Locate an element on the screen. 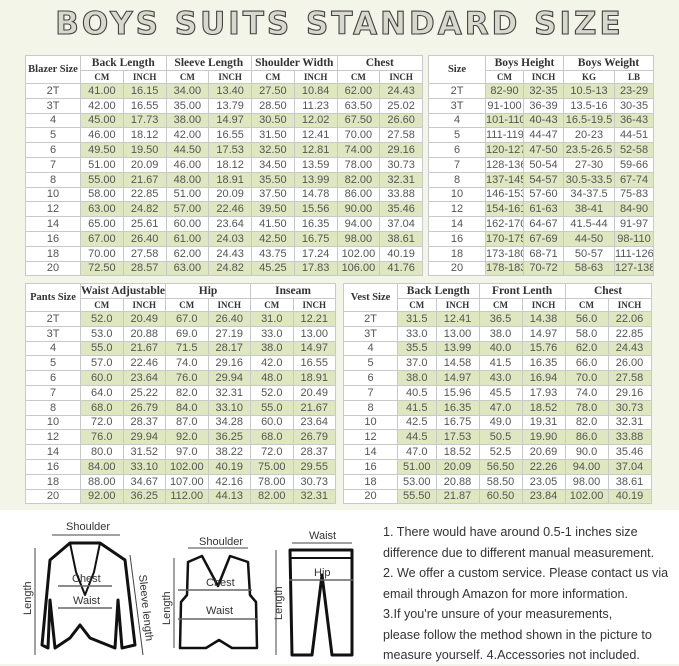  table-row: 12 154-161 61-63 38-41 84-90 is located at coordinates (541, 209).